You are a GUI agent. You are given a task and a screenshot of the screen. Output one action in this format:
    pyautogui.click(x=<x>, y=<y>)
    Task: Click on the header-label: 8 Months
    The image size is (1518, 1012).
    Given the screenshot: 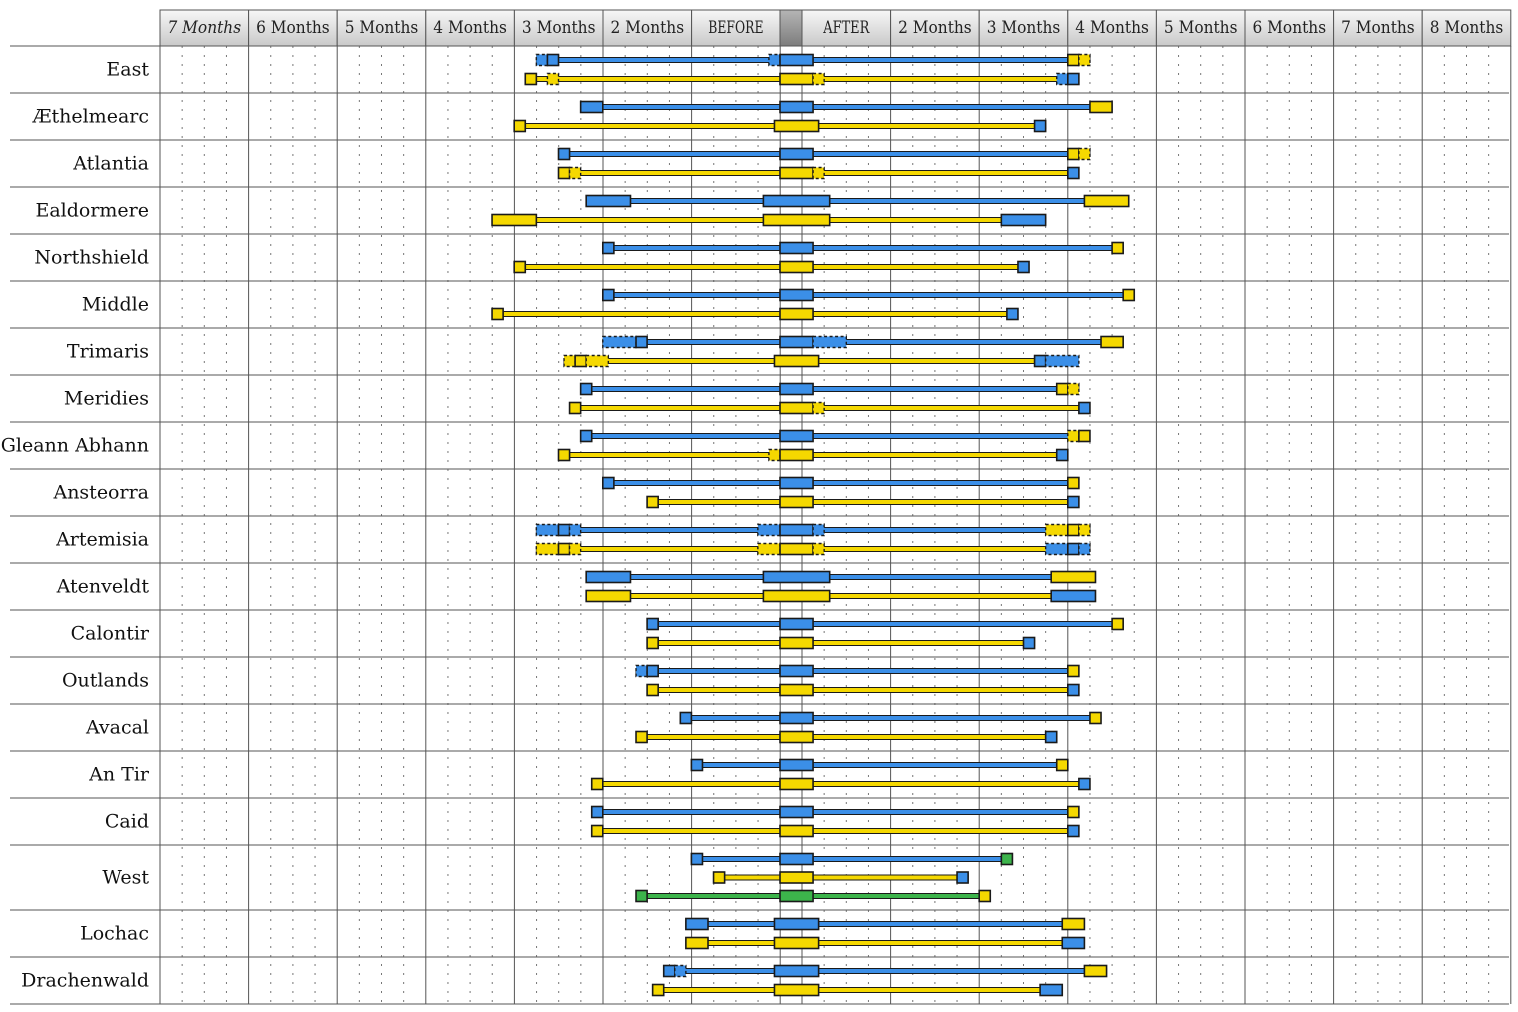 What is the action you would take?
    pyautogui.click(x=1467, y=28)
    